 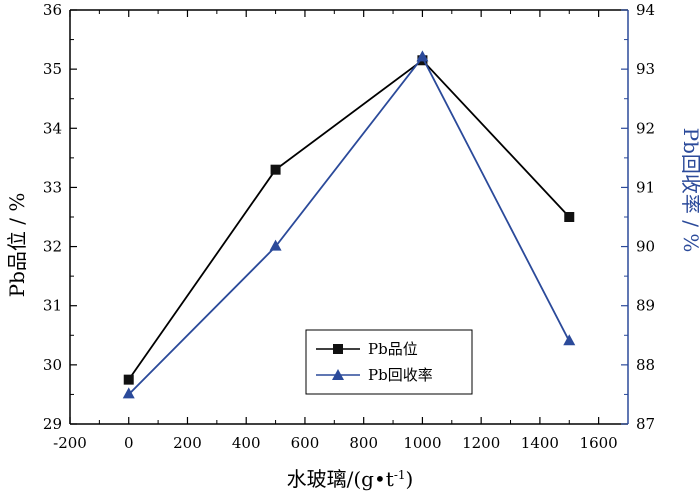 I want to click on right-y-axis-label: Pb回收率 / %, so click(x=689, y=190).